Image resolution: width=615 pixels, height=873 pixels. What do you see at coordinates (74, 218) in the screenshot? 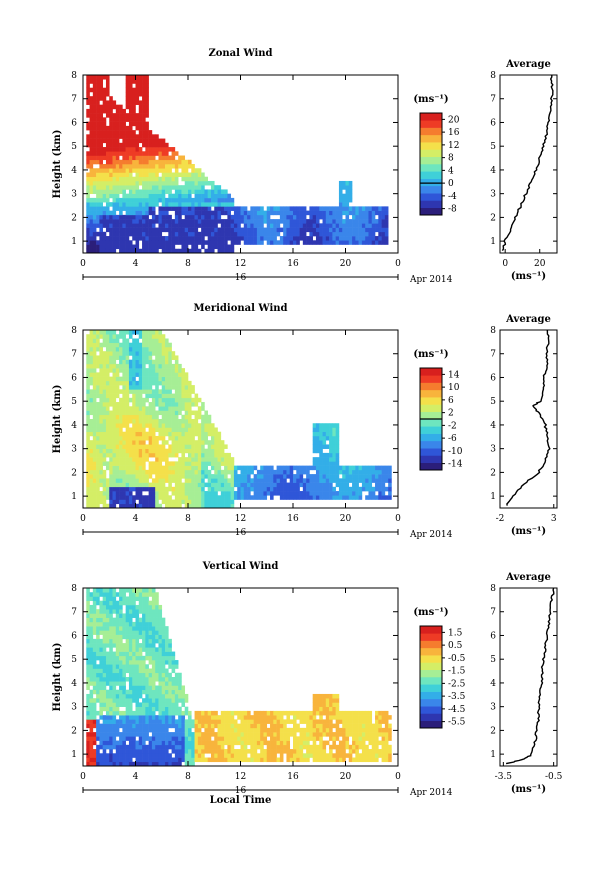
I see `y-tick-label: 2` at bounding box center [74, 218].